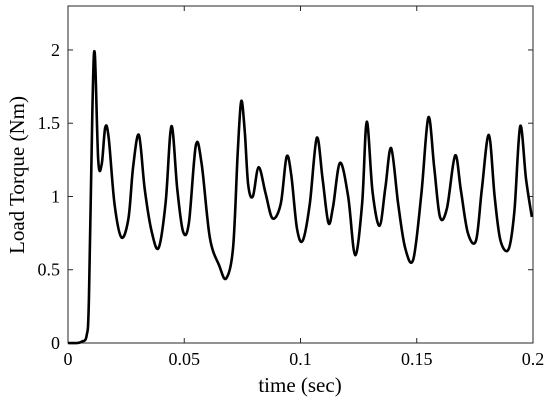 This screenshot has height=410, width=550. Describe the element at coordinates (300, 359) in the screenshot. I see `x-tick-label: 0.1` at that location.